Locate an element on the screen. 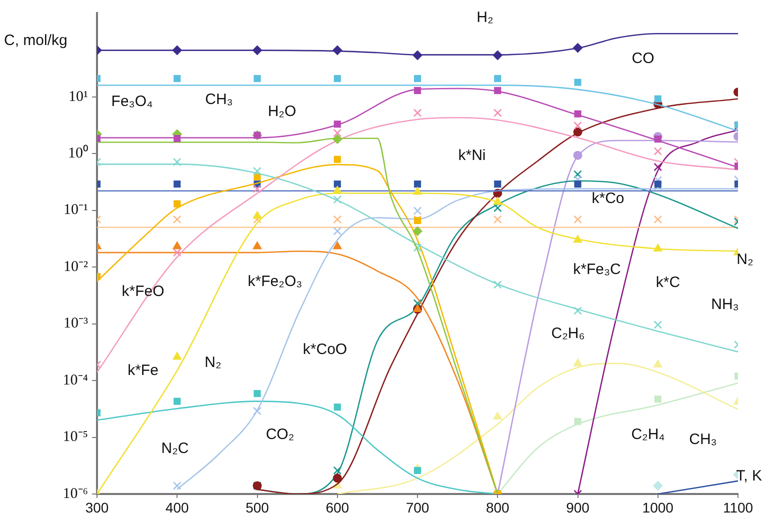 Image resolution: width=765 pixels, height=522 pixels. annotation: k*C is located at coordinates (668, 283).